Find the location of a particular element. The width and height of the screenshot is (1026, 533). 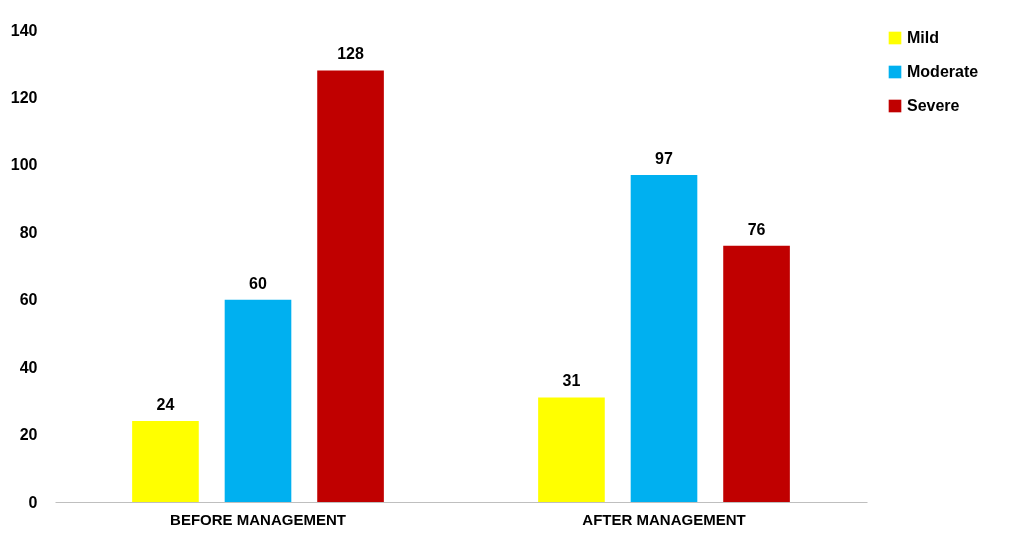

y-tick-label: 100 is located at coordinates (24, 165).